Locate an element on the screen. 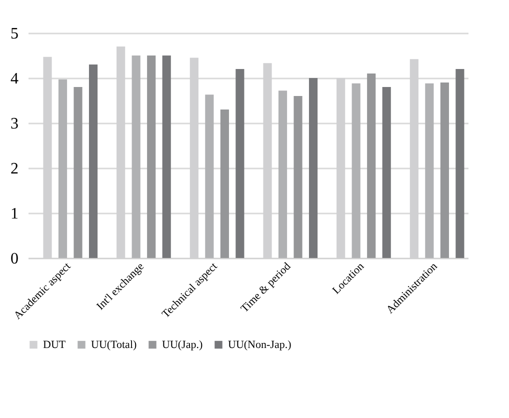 Image resolution: width=509 pixels, height=418 pixels. y-tick-label: 5 is located at coordinates (14, 34).